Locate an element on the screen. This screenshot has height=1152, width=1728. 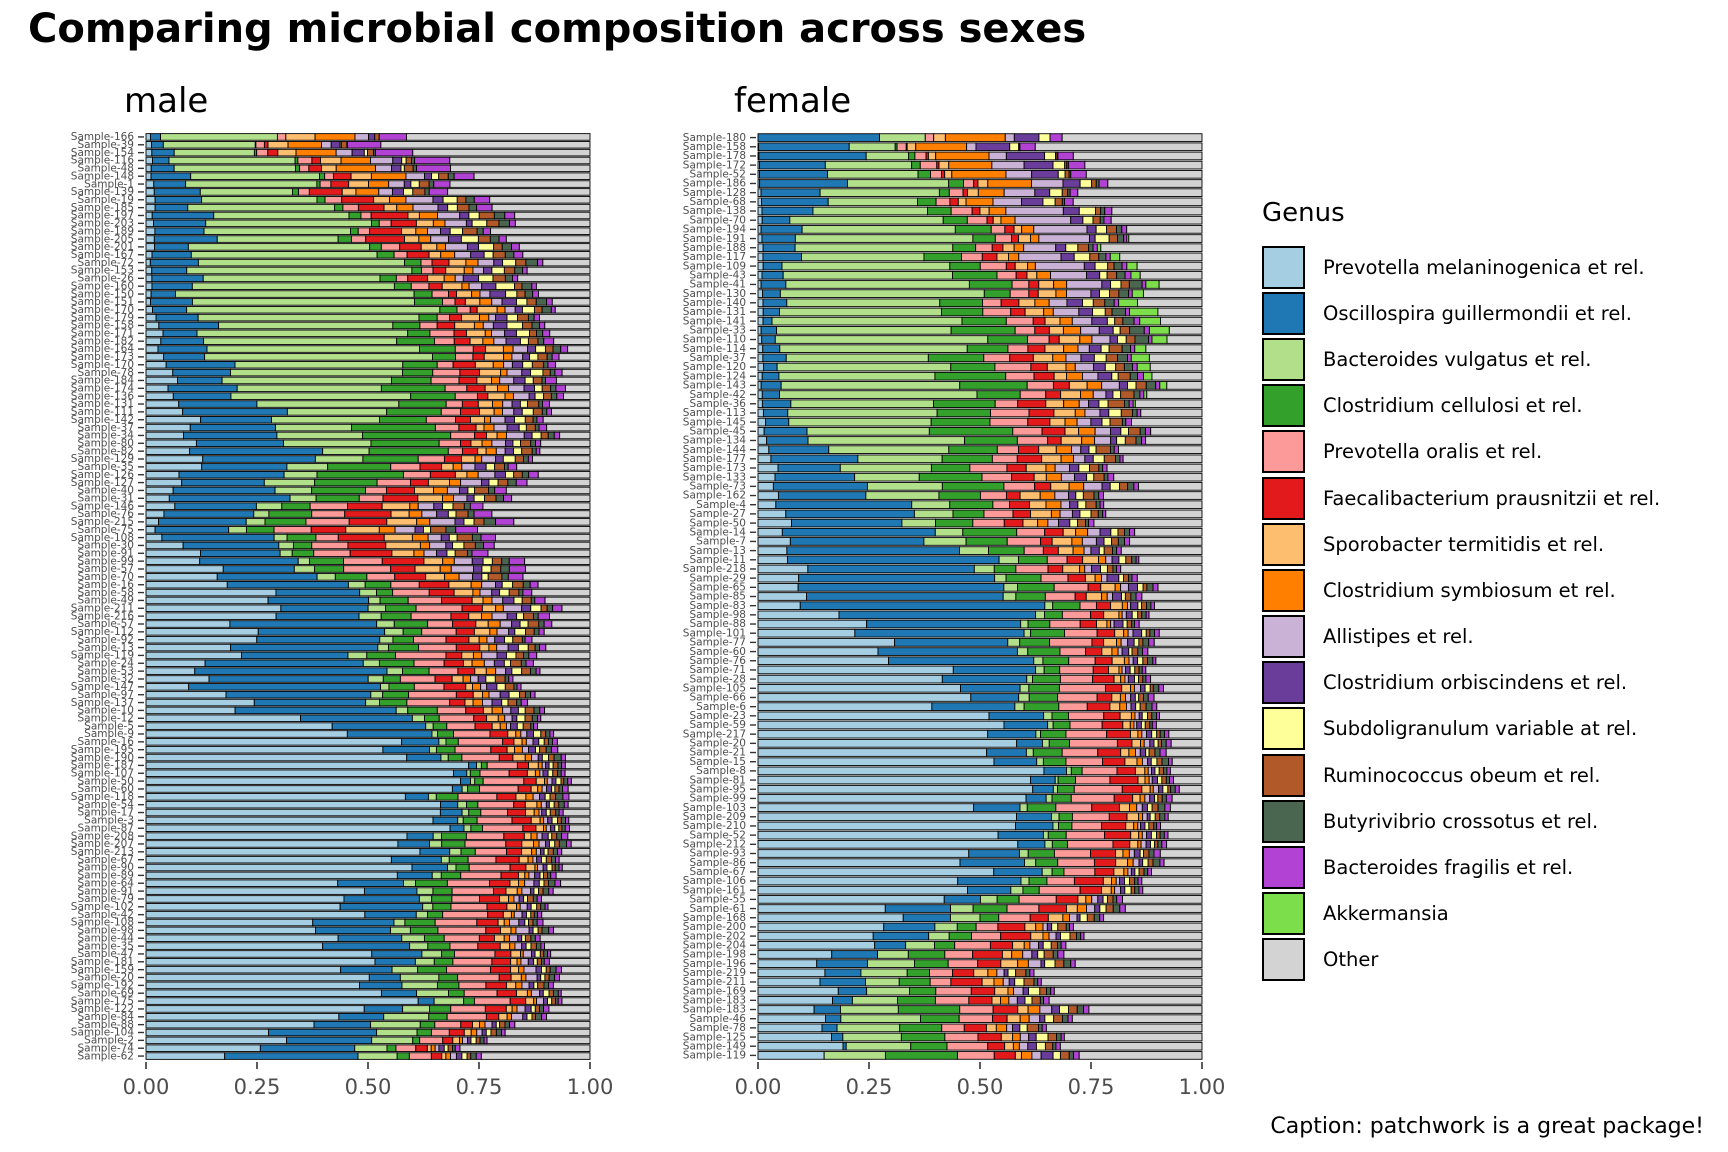
y-tick-label: Sample-209 is located at coordinates (714, 817).